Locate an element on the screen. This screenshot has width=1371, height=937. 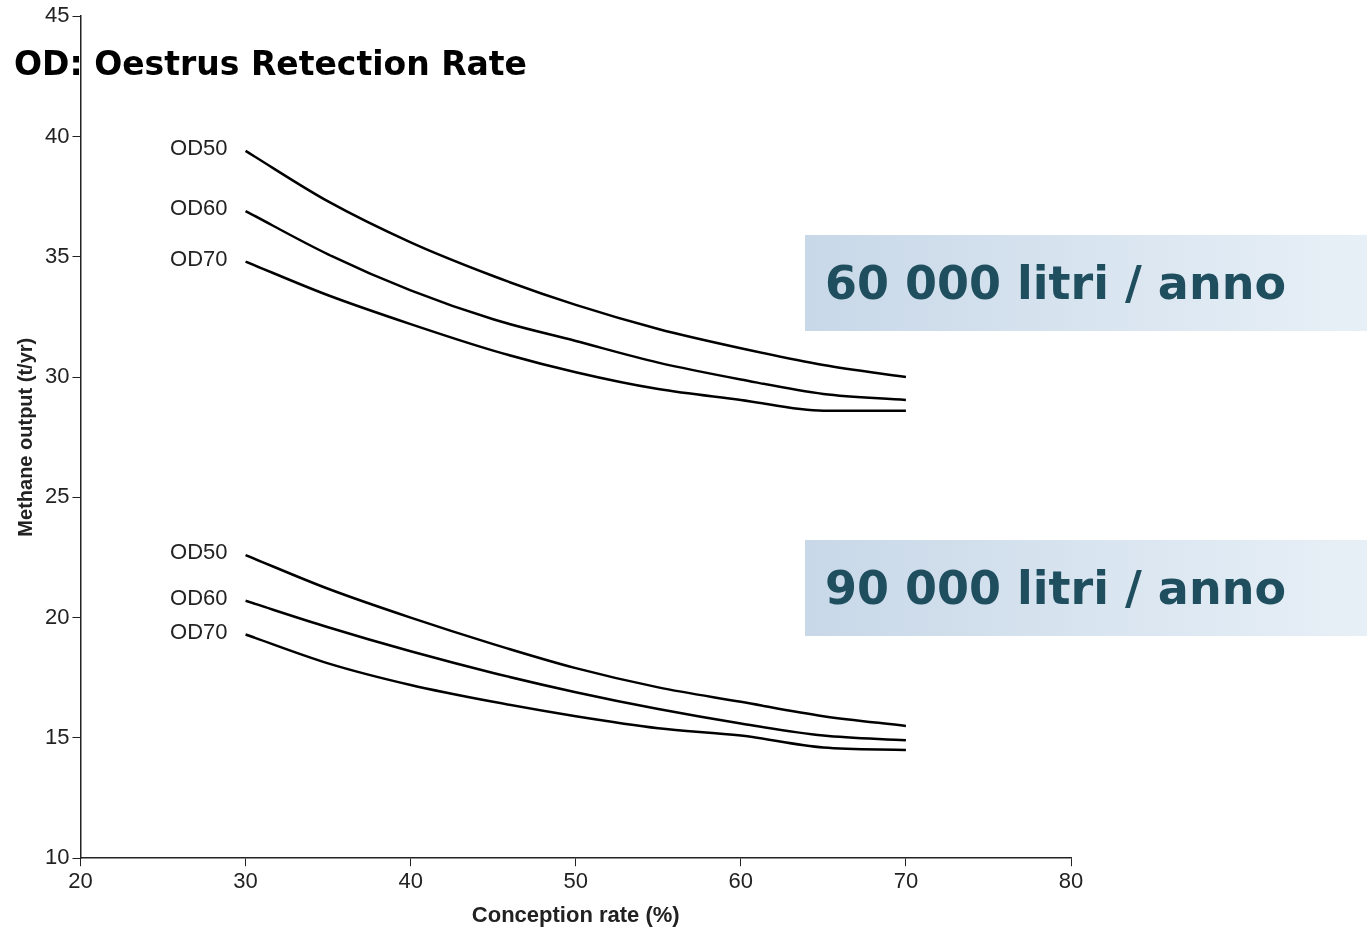
y-tick-label: 35 is located at coordinates (57, 255).